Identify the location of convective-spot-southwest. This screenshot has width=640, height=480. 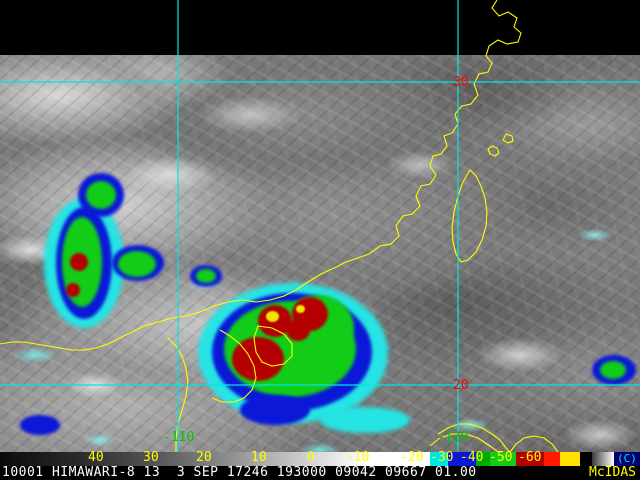
(40, 425).